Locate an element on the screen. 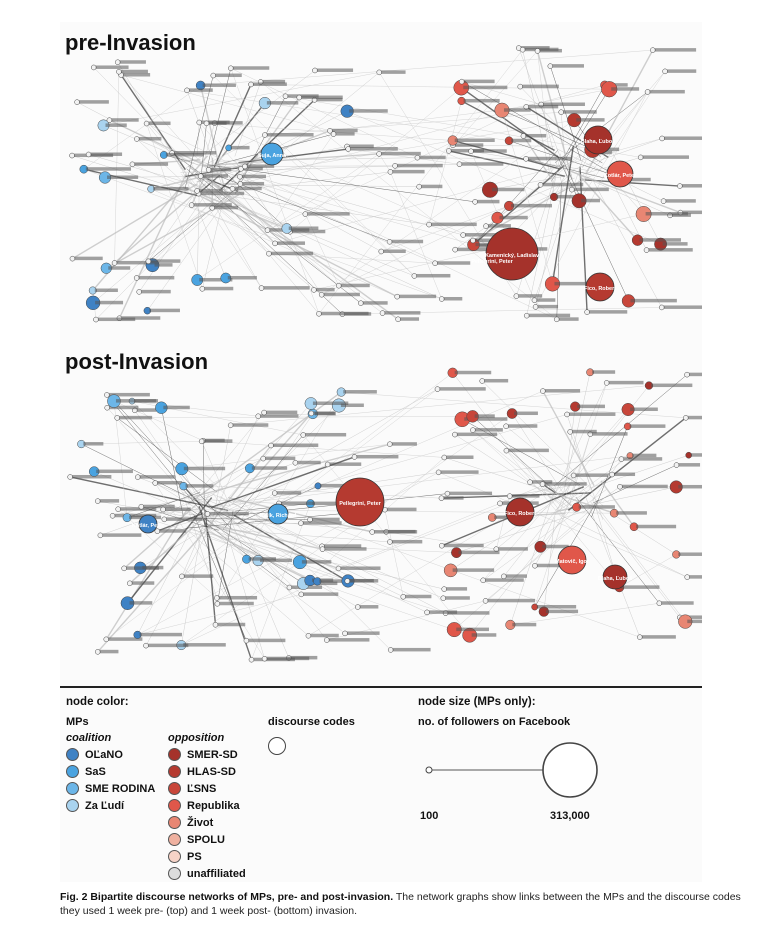 This screenshot has width=763, height=928. node-size-subtitle: no. of followers on Facebook is located at coordinates (494, 722).